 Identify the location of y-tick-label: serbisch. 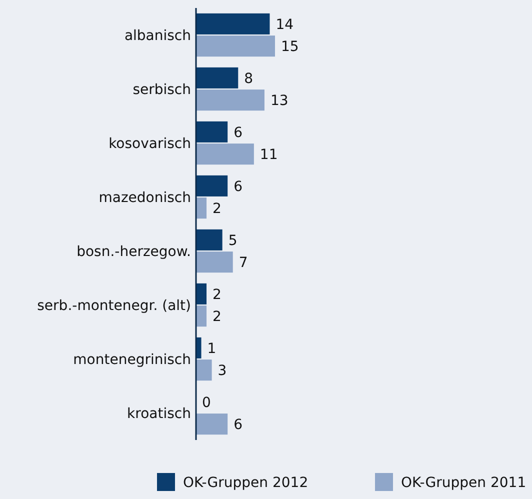
(161, 90).